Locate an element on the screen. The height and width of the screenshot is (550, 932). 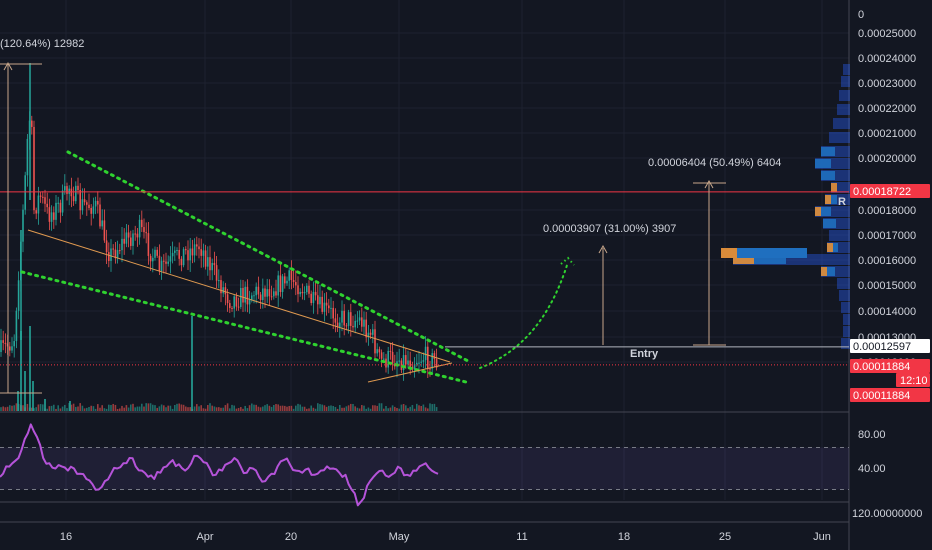
price-tick-label: 0.00015000 is located at coordinates (887, 286).